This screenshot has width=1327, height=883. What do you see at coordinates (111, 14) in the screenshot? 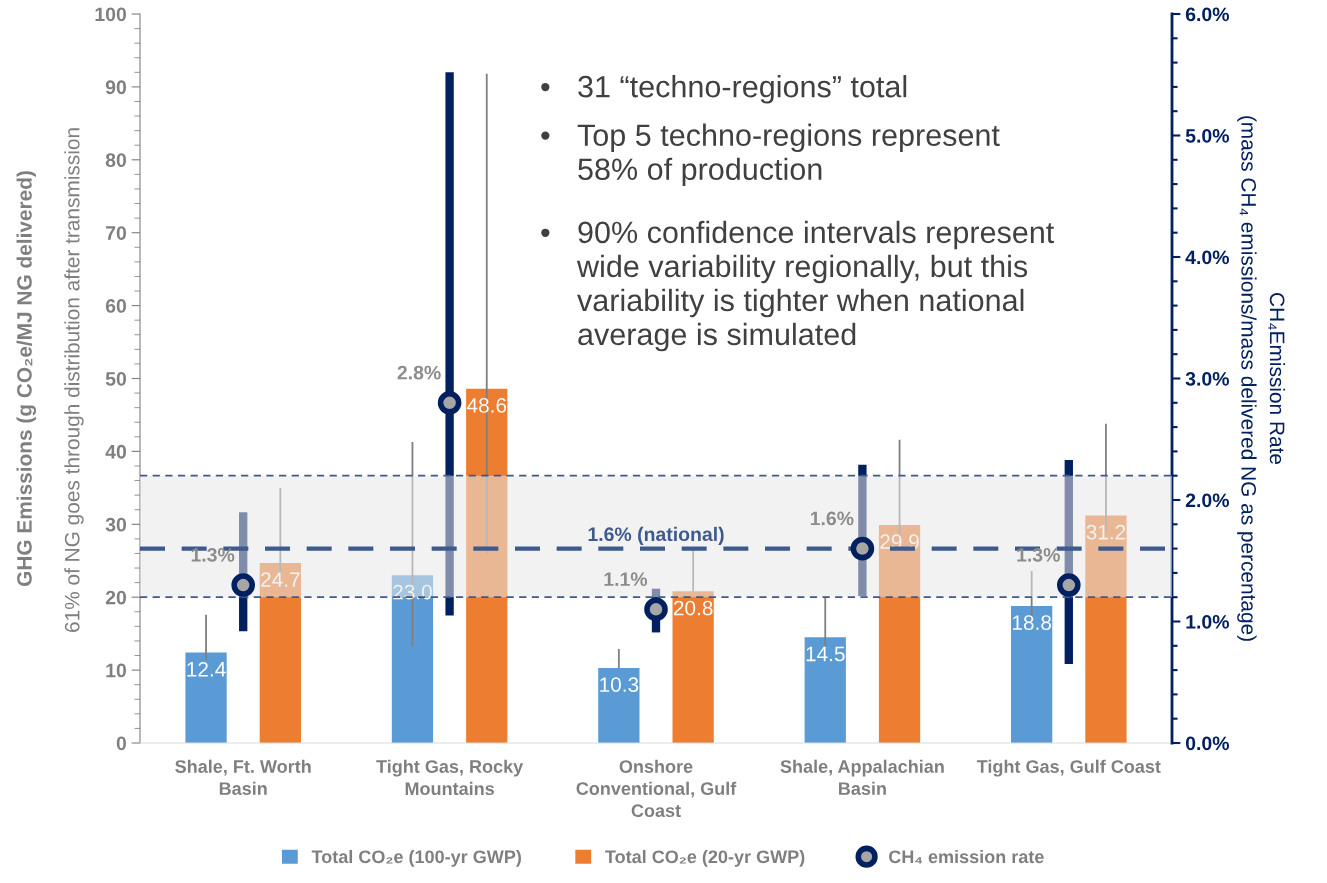
I see `y-tick-label: 100` at bounding box center [111, 14].